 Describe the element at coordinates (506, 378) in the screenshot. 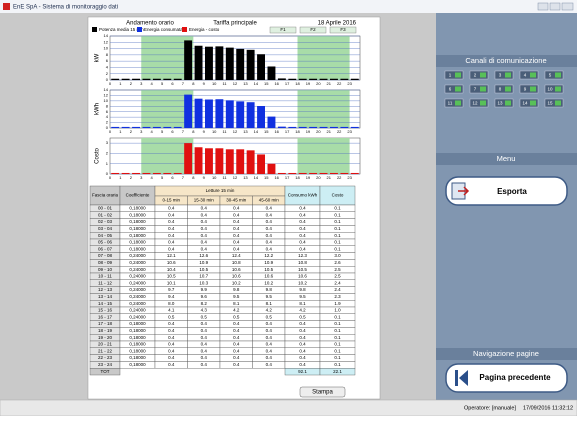

I see `back-button` at that location.